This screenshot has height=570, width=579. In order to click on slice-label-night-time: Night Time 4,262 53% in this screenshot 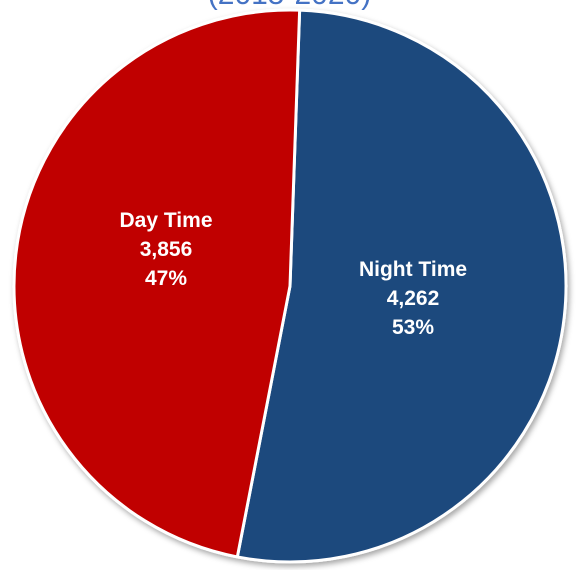, I will do `click(413, 298)`.